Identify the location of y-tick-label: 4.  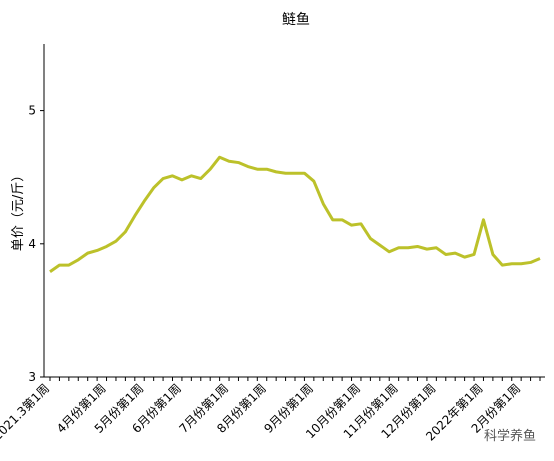
(32, 244).